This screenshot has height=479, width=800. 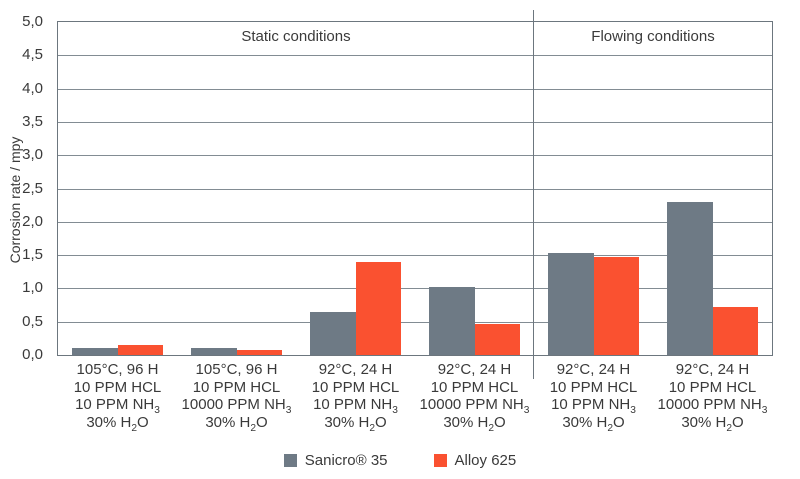 What do you see at coordinates (346, 460) in the screenshot?
I see `legend-label: Sanicro® 35` at bounding box center [346, 460].